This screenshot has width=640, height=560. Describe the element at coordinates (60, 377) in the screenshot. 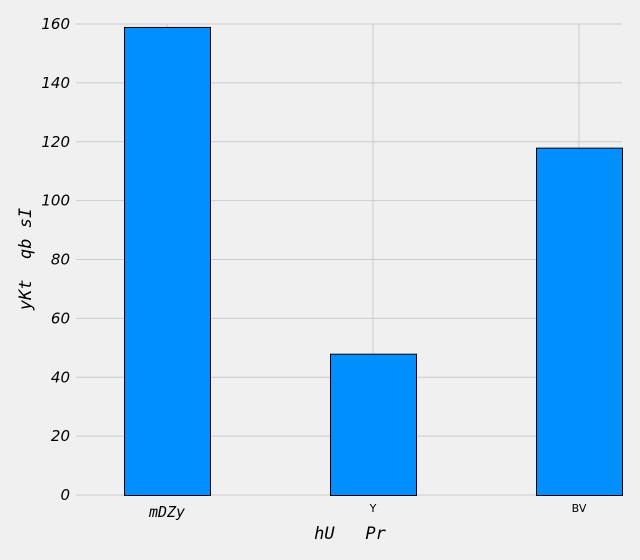

I see `y-tick-label: 40` at that location.